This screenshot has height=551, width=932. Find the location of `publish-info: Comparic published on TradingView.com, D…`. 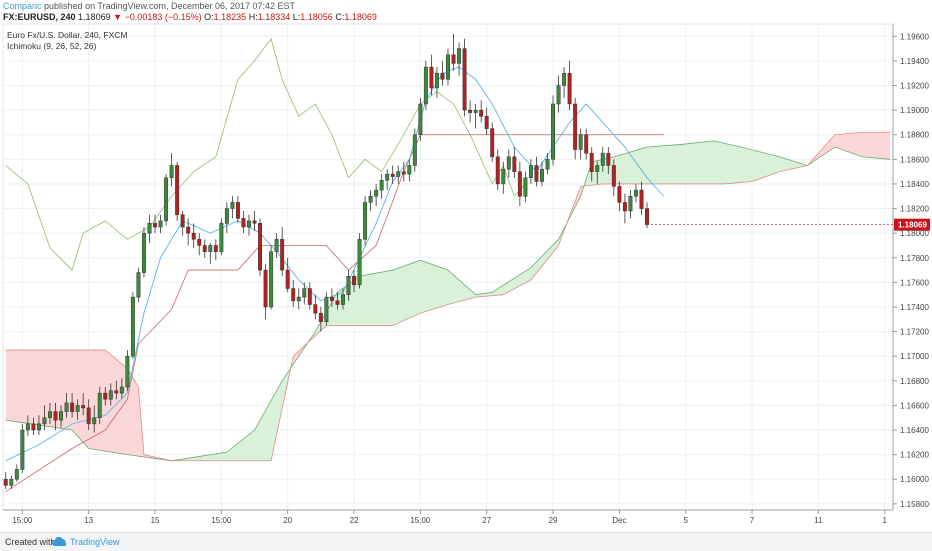

publish-info: Comparic published on TradingView.com, D… is located at coordinates (465, 6).